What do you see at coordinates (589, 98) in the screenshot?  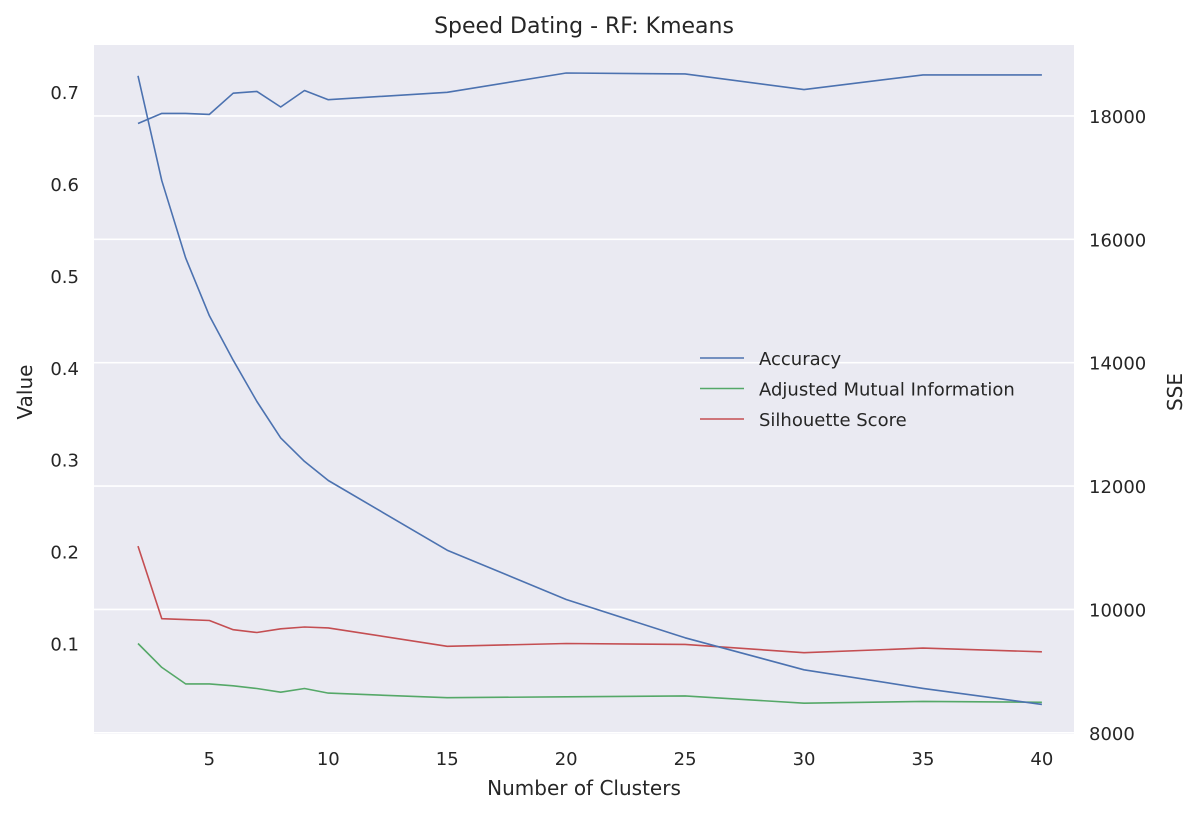 I see `series-line-accuracy` at bounding box center [589, 98].